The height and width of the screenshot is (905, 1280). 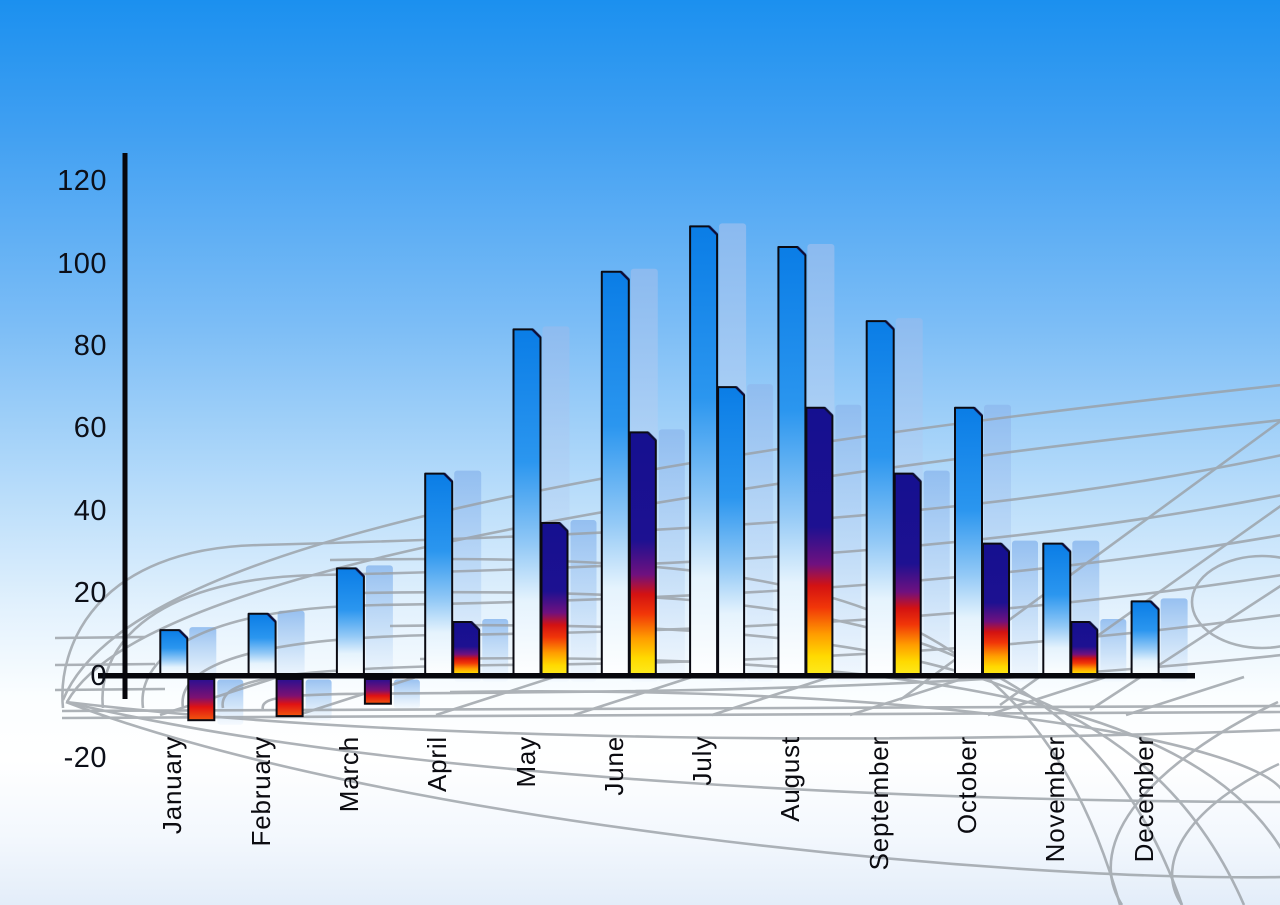 I want to click on x-label-march: March, so click(x=348, y=774).